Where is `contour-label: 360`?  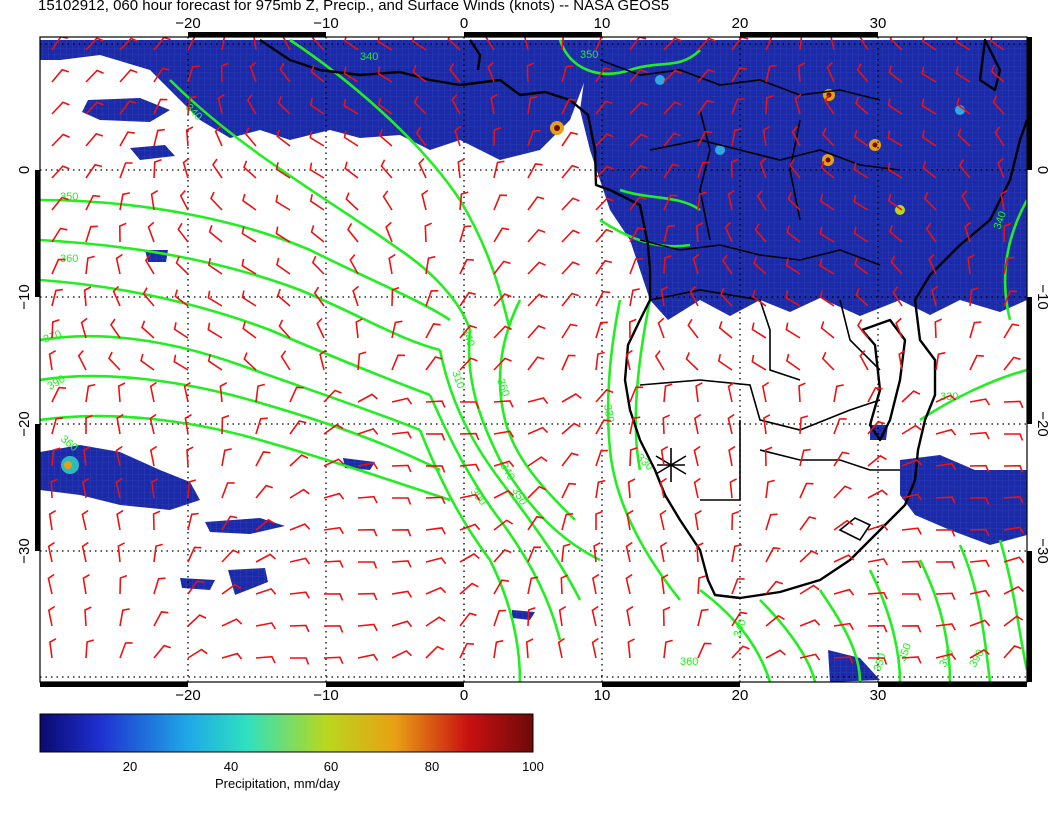
contour-label: 360 is located at coordinates (69, 259).